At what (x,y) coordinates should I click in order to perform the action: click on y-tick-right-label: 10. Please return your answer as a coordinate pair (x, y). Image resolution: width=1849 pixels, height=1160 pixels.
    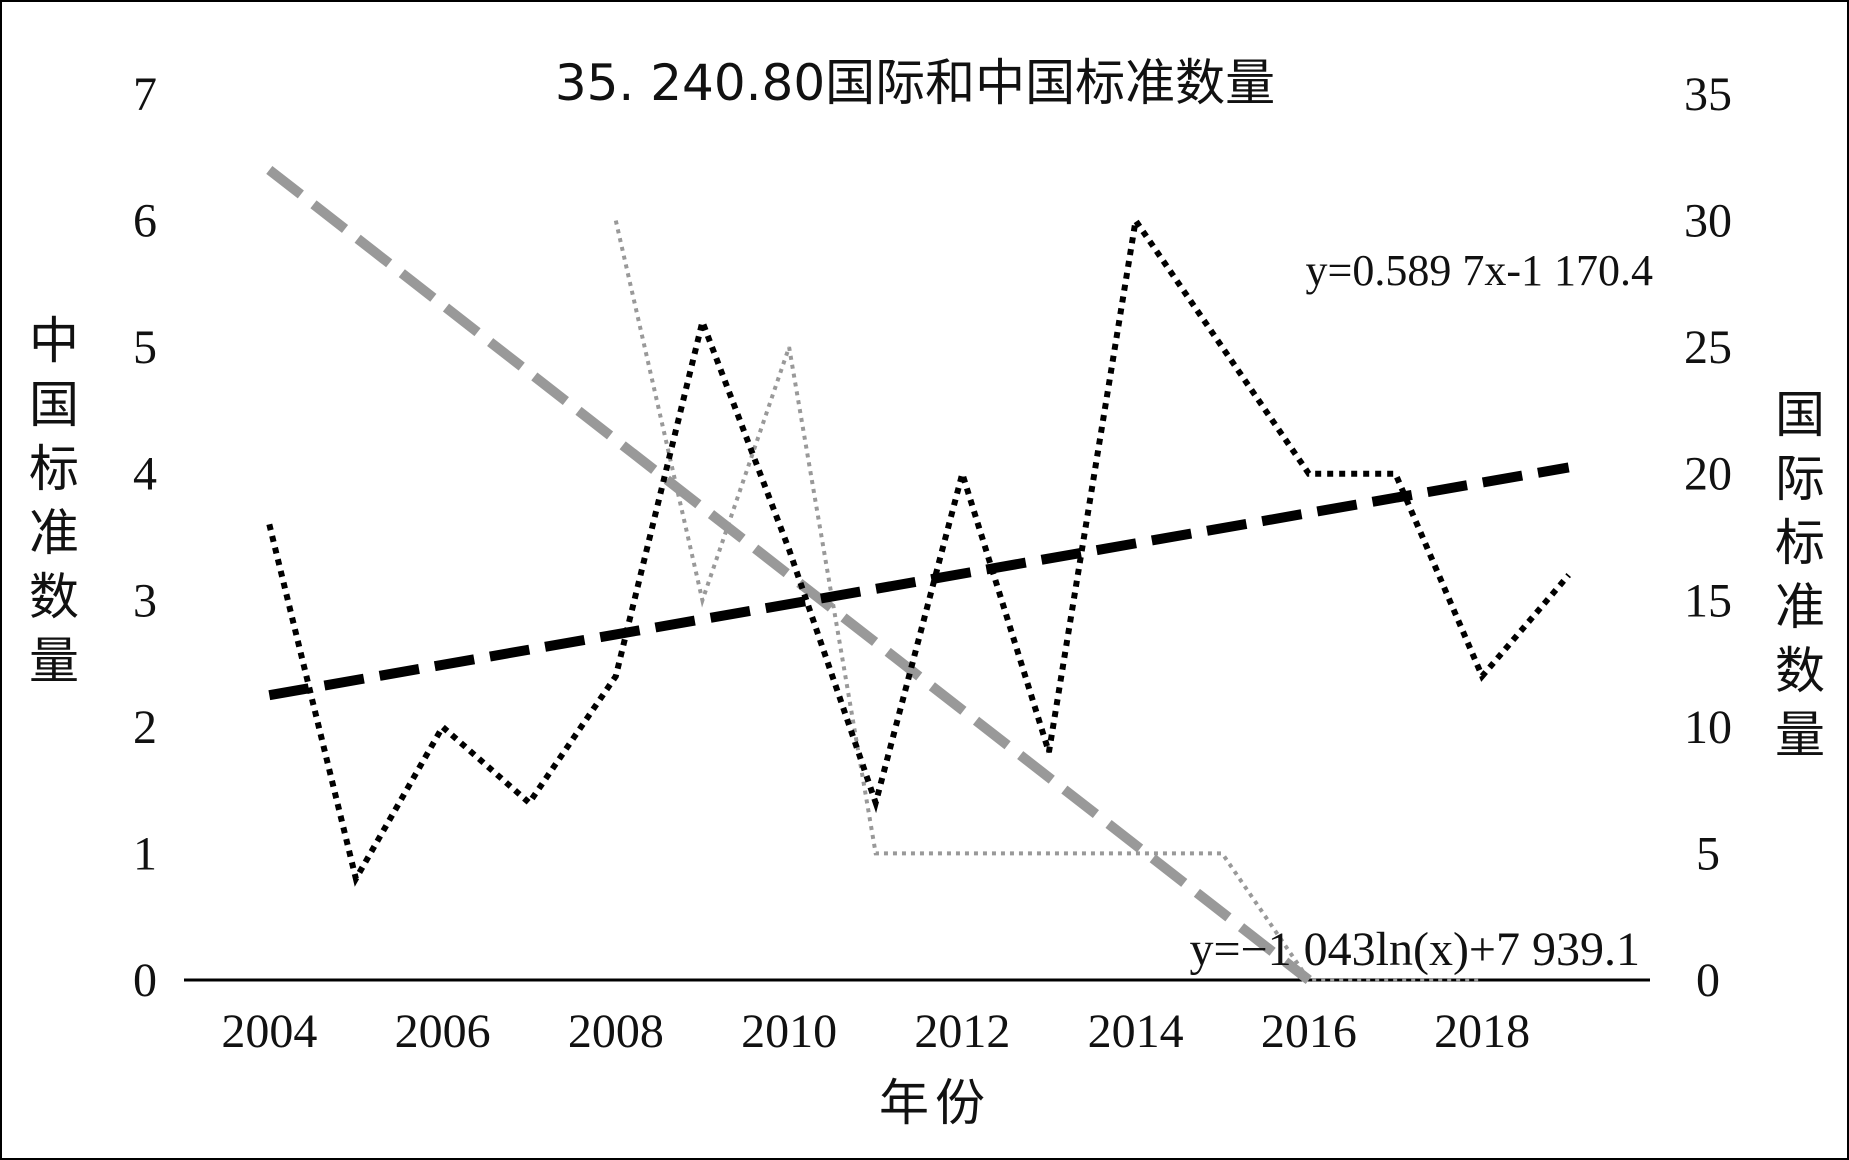
    Looking at the image, I should click on (1708, 727).